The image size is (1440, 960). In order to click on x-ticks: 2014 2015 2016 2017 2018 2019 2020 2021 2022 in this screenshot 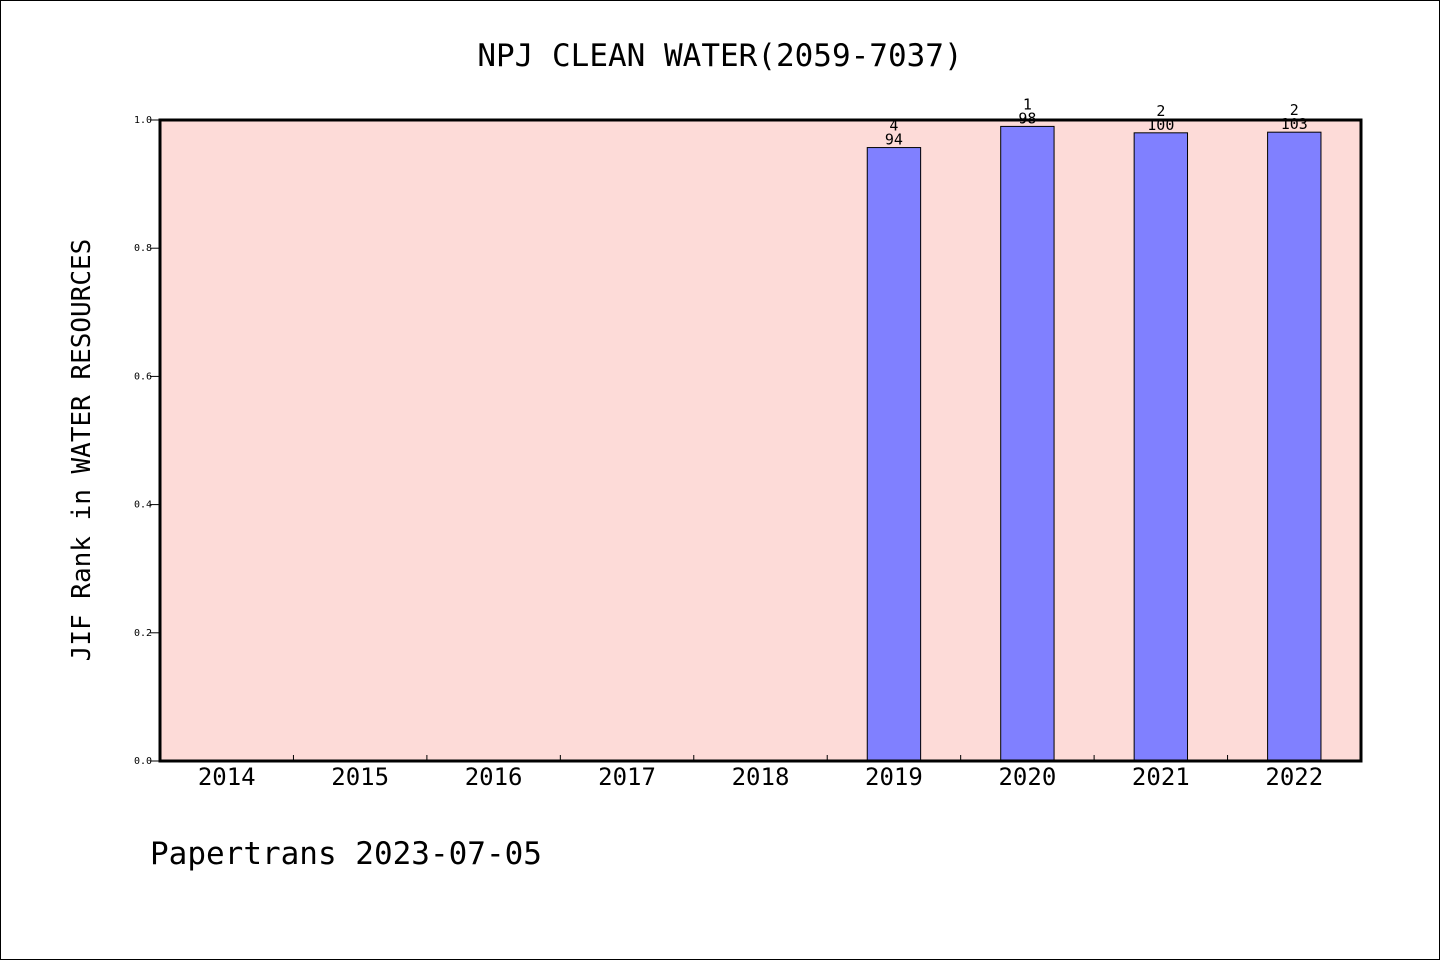, I will do `click(760, 773)`.